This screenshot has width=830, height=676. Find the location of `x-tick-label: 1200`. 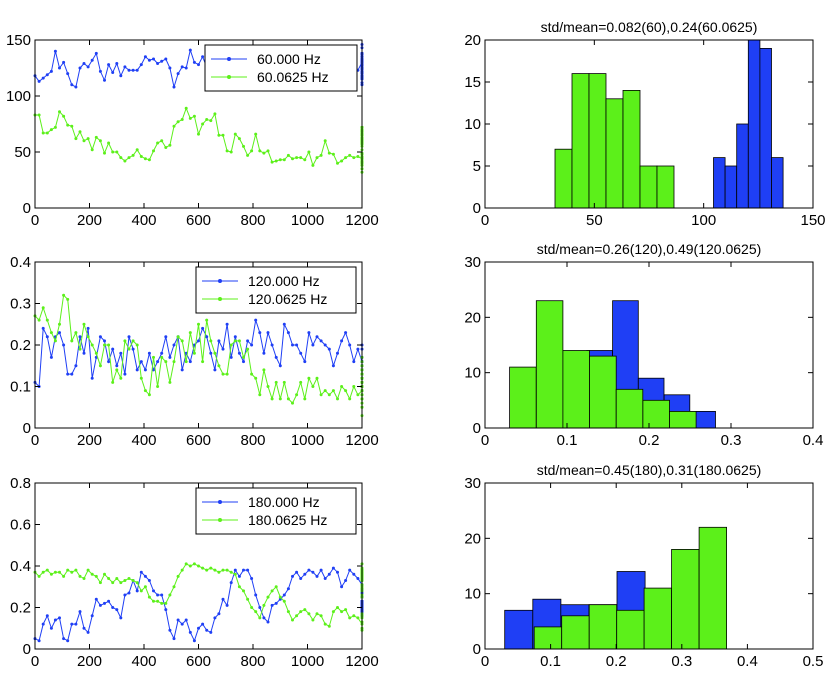

x-tick-label: 1200 is located at coordinates (361, 220).